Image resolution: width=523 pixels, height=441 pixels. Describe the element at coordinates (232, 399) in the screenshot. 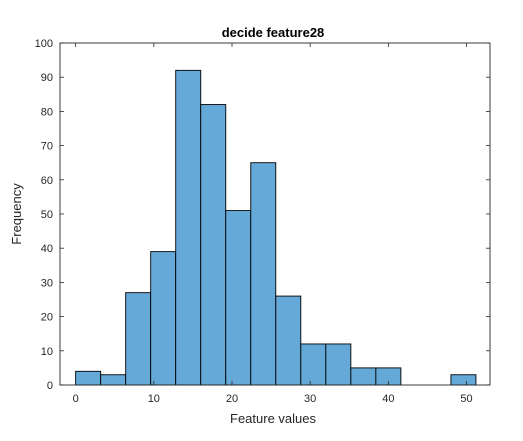

I see `x-tick-label: 20` at that location.